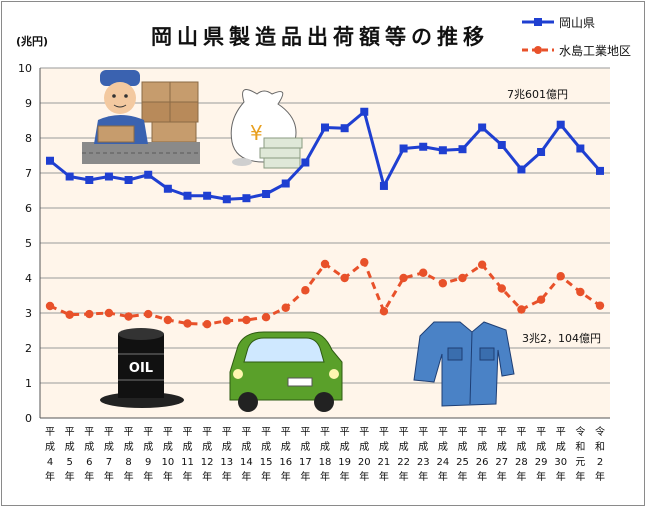 Image resolution: width=648 pixels, height=509 pixels. Describe the element at coordinates (28, 313) in the screenshot. I see `y-tick-label: 3` at that location.